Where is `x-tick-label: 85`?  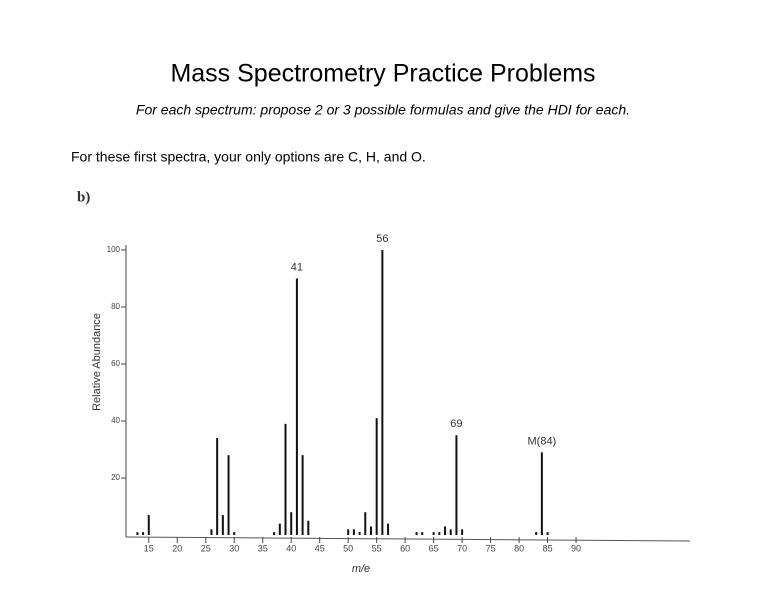
x-tick-label: 85 is located at coordinates (548, 548).